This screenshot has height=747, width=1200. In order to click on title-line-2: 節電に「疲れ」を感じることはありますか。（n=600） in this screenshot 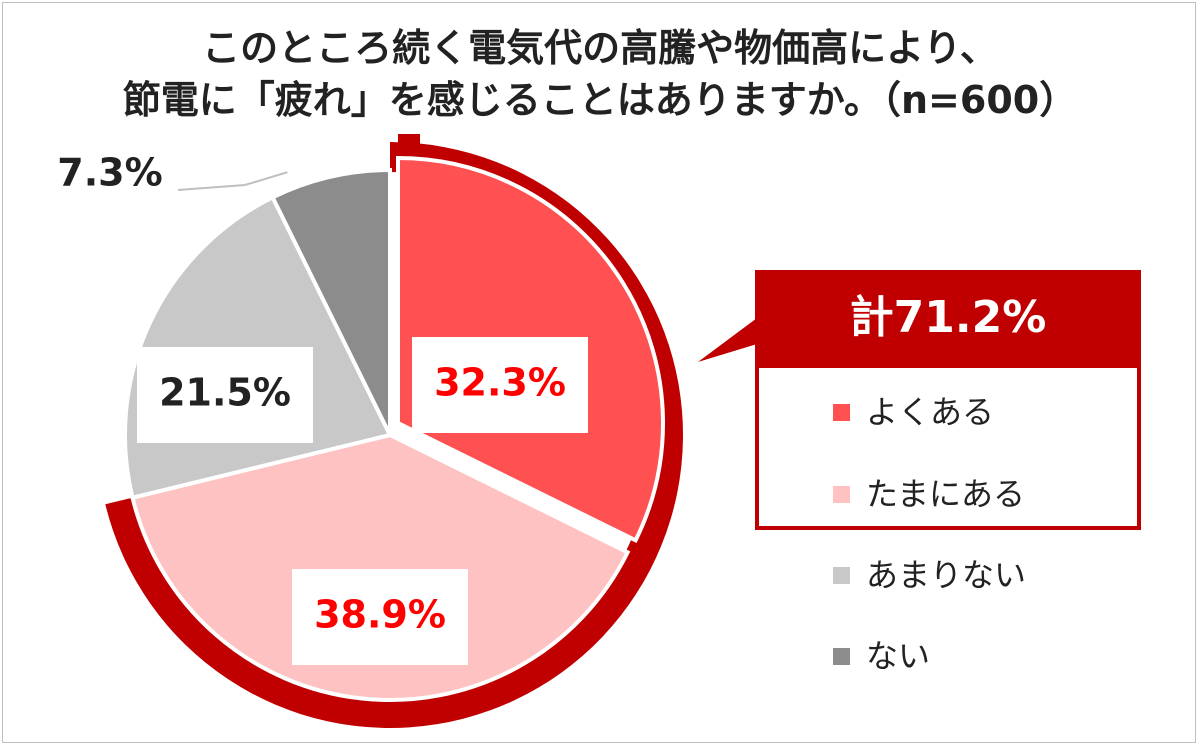, I will do `click(600, 100)`.